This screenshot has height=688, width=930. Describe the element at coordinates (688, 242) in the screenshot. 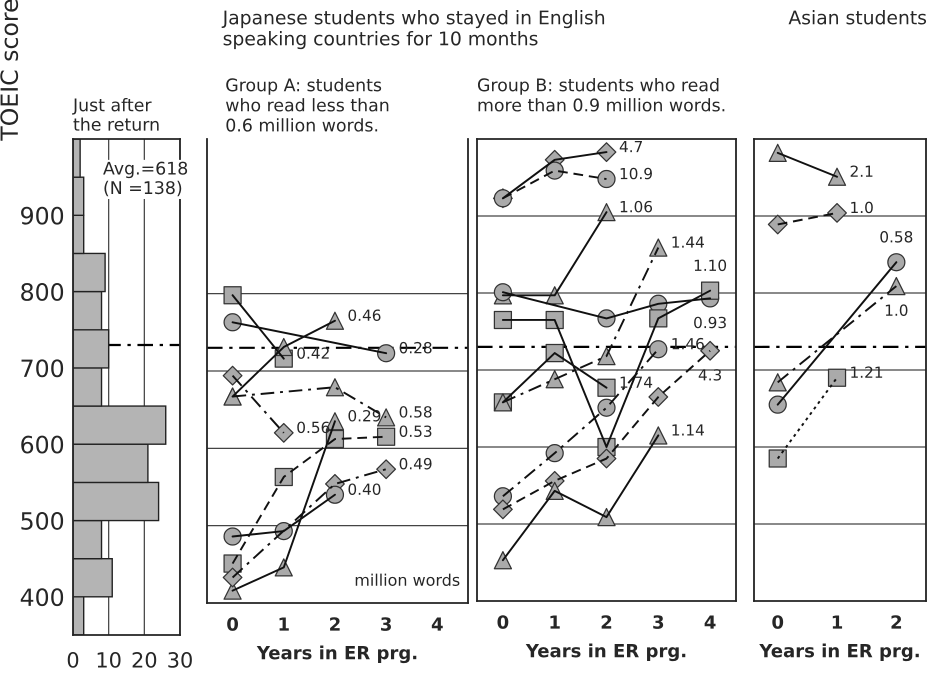

I see `annotation: 1.44` at that location.